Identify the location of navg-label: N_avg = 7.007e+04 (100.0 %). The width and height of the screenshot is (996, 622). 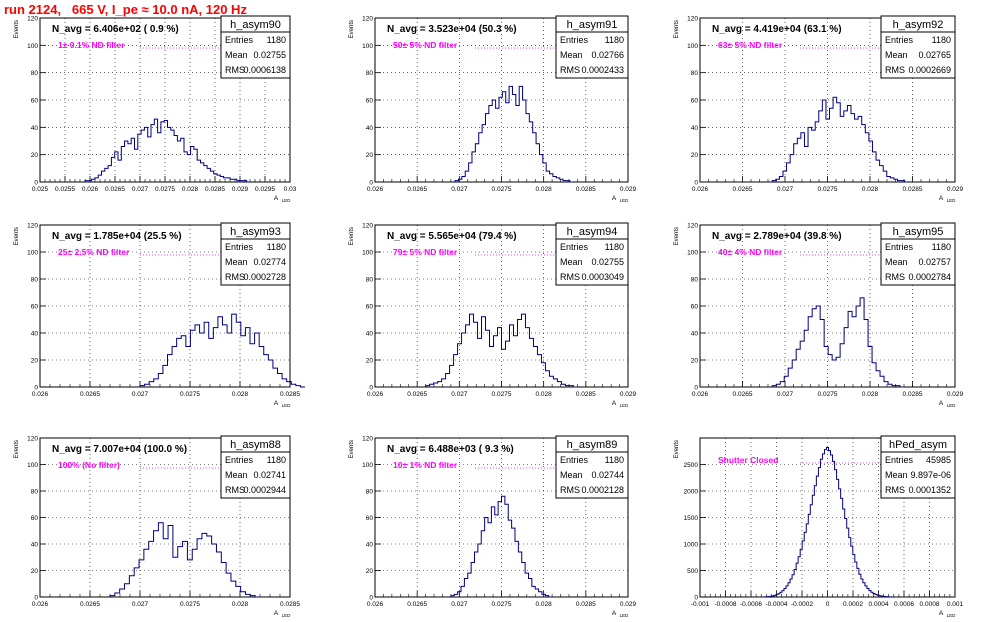
(119, 449).